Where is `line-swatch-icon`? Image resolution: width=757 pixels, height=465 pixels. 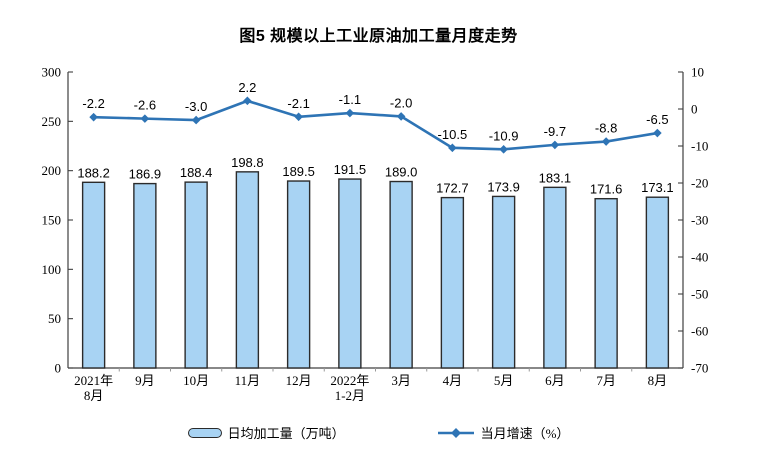
line-swatch-icon is located at coordinates (455, 432).